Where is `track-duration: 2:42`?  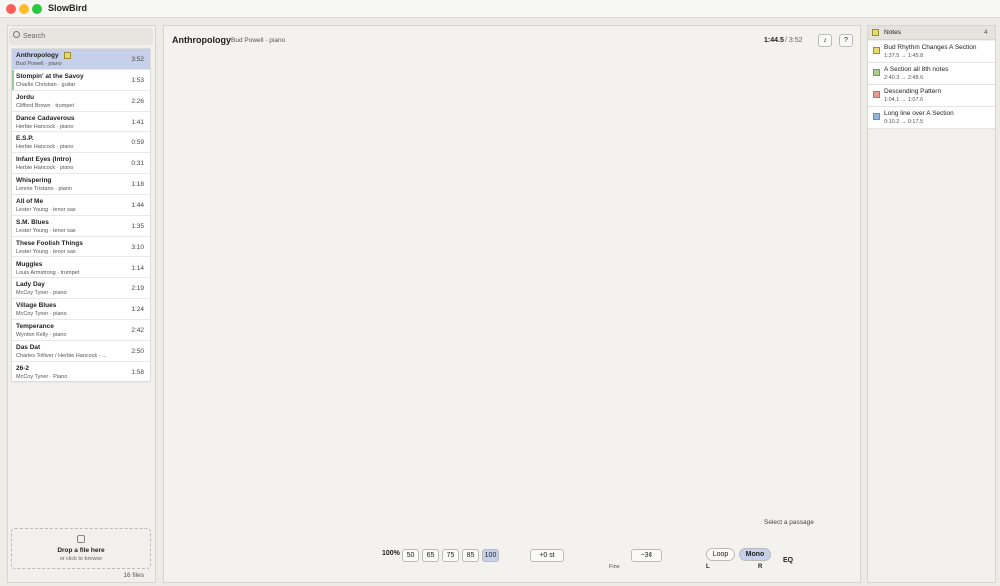 track-duration: 2:42 is located at coordinates (137, 331).